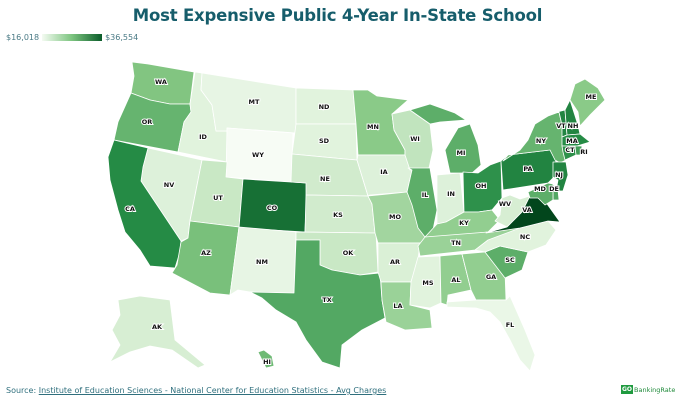 The image size is (675, 404). What do you see at coordinates (510, 260) in the screenshot?
I see `state-label-sc: SC` at bounding box center [510, 260].